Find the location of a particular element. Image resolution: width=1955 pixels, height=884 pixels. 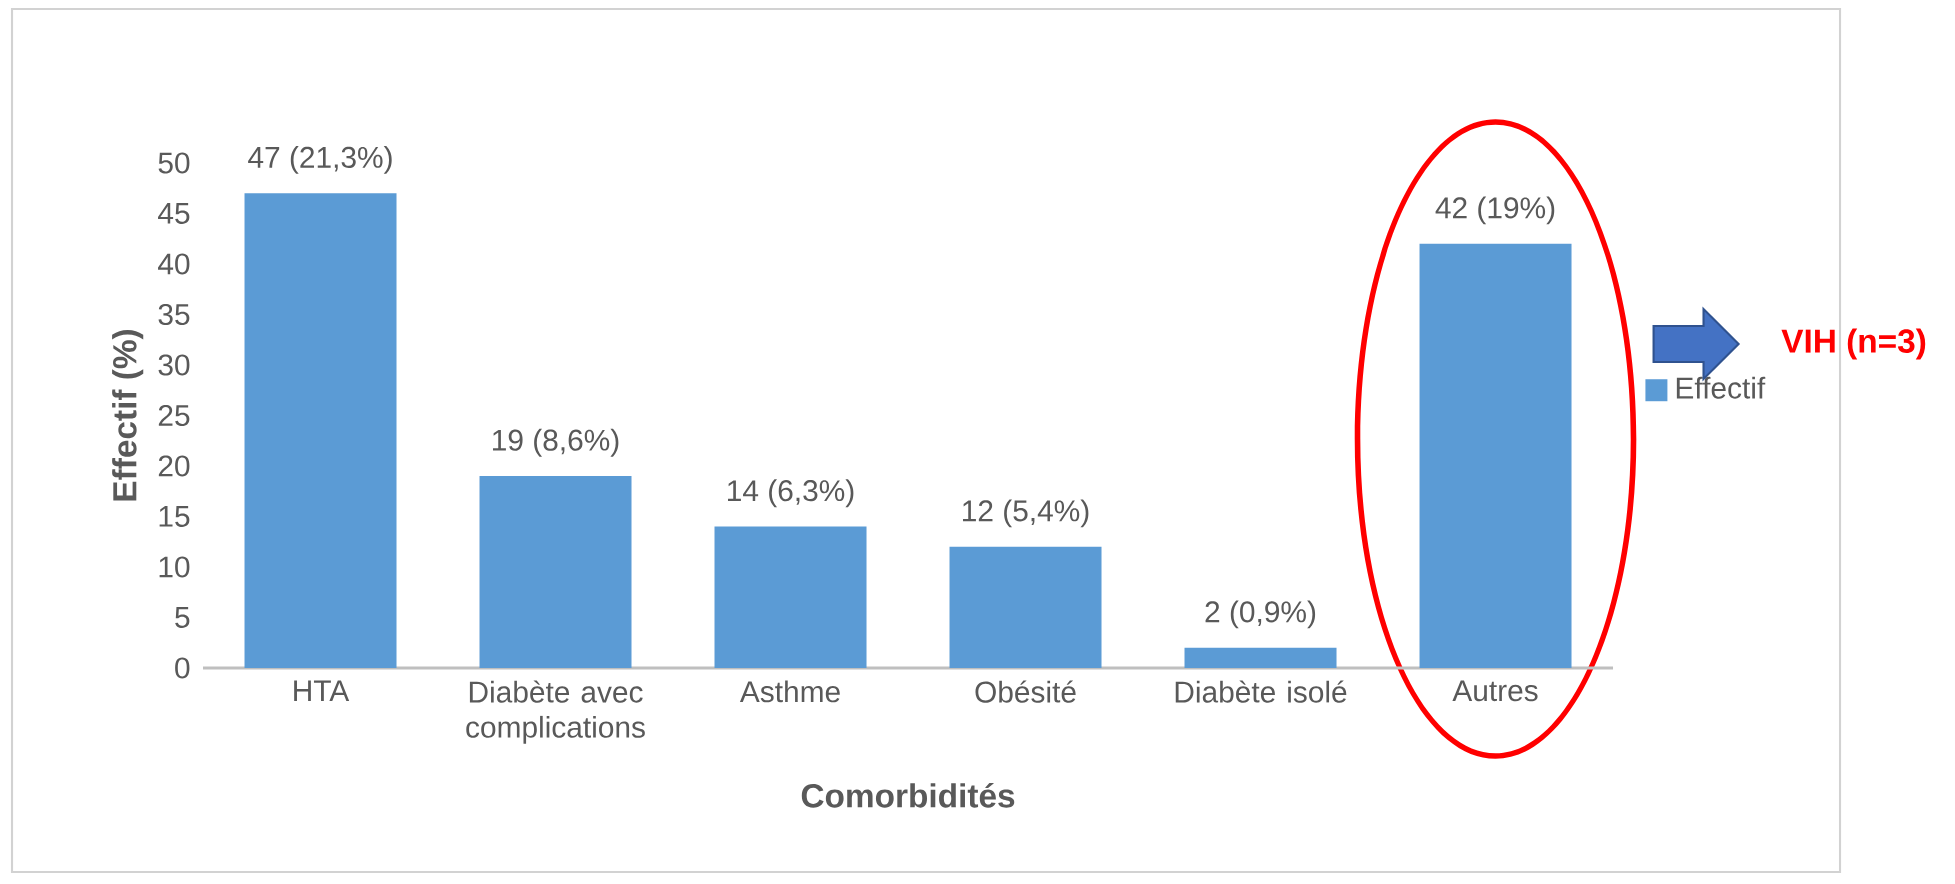

x-tick-label: HTA is located at coordinates (322, 690).